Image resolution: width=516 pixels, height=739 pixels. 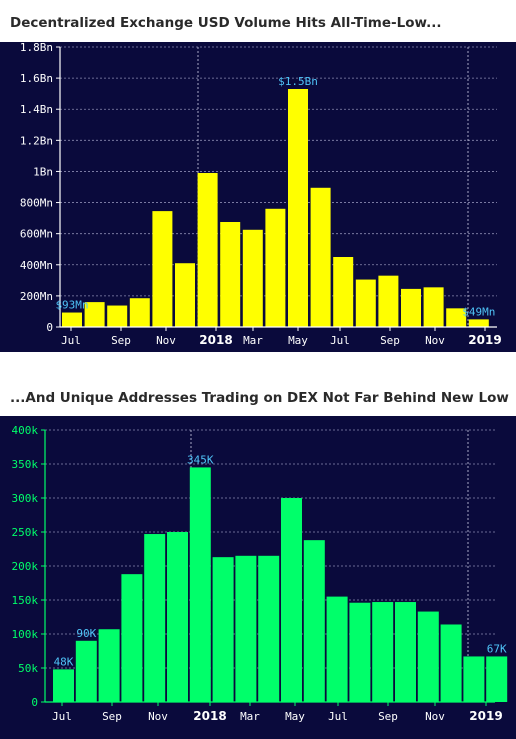 What do you see at coordinates (86, 633) in the screenshot?
I see `data-label: 90K` at bounding box center [86, 633].